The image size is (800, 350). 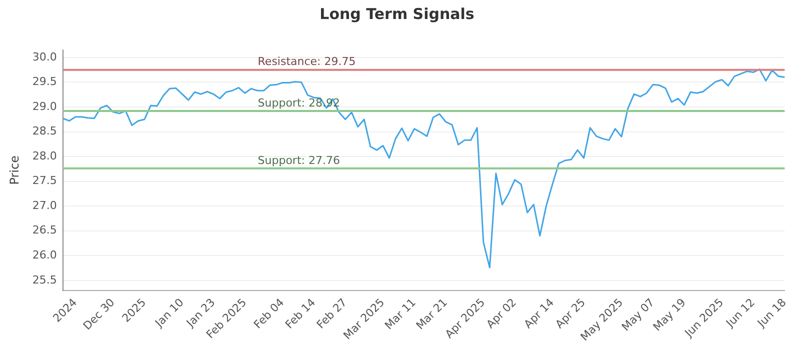 I want to click on chart-title: Long Term Signals, so click(x=397, y=13).